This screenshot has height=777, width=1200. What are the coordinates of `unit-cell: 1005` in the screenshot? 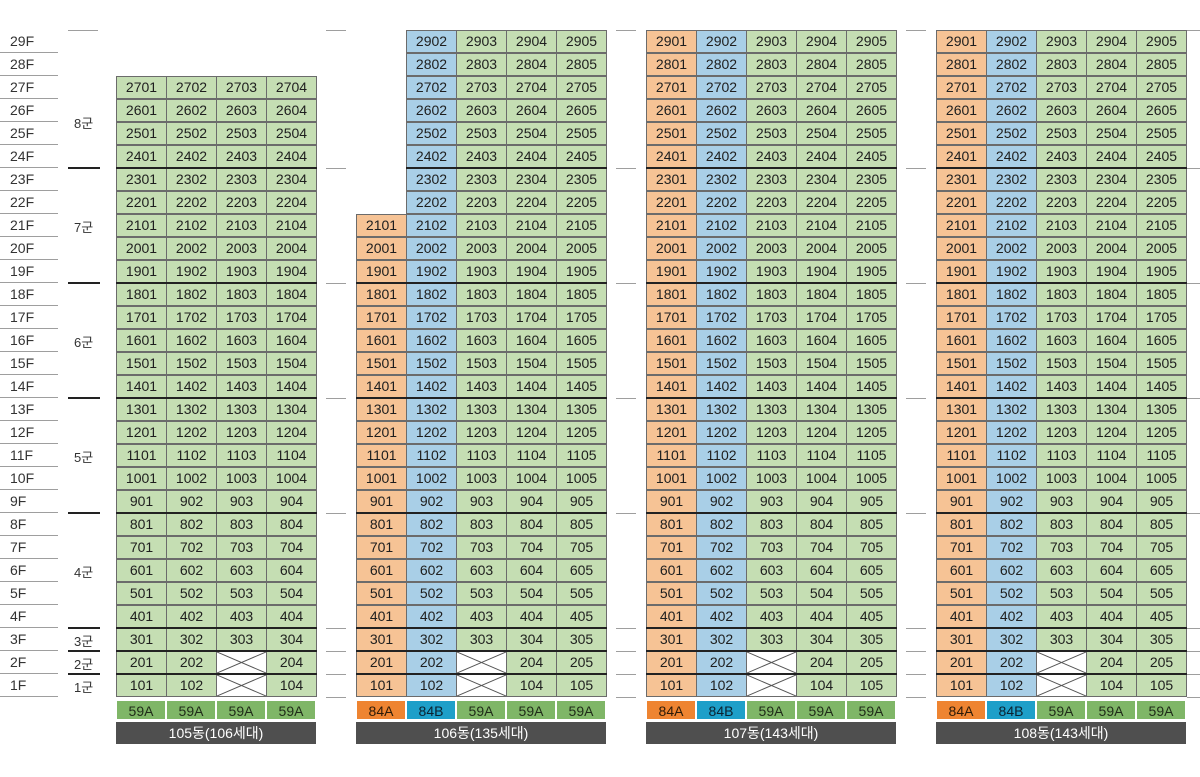 It's located at (1161, 478).